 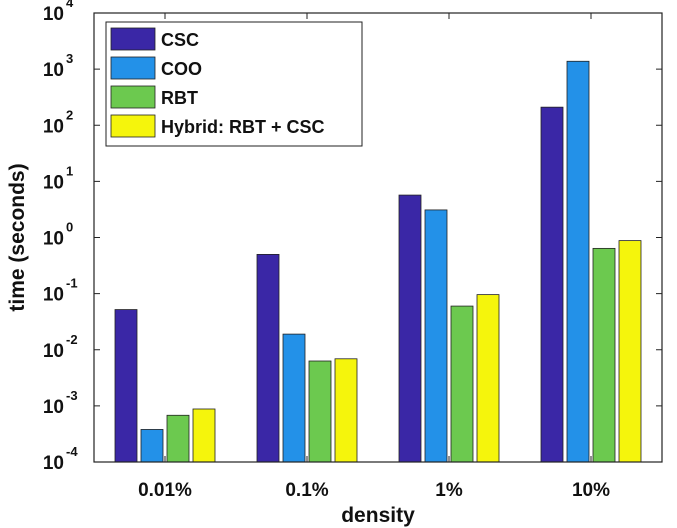 I want to click on y-tick-exponent: -2, so click(x=72, y=339).